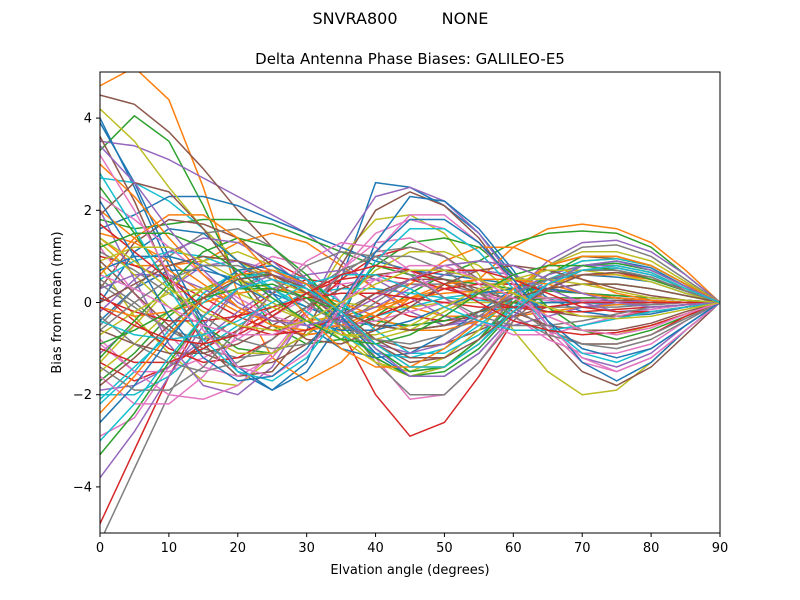 The width and height of the screenshot is (800, 600). What do you see at coordinates (651, 548) in the screenshot?
I see `x-tick-label: 80` at bounding box center [651, 548].